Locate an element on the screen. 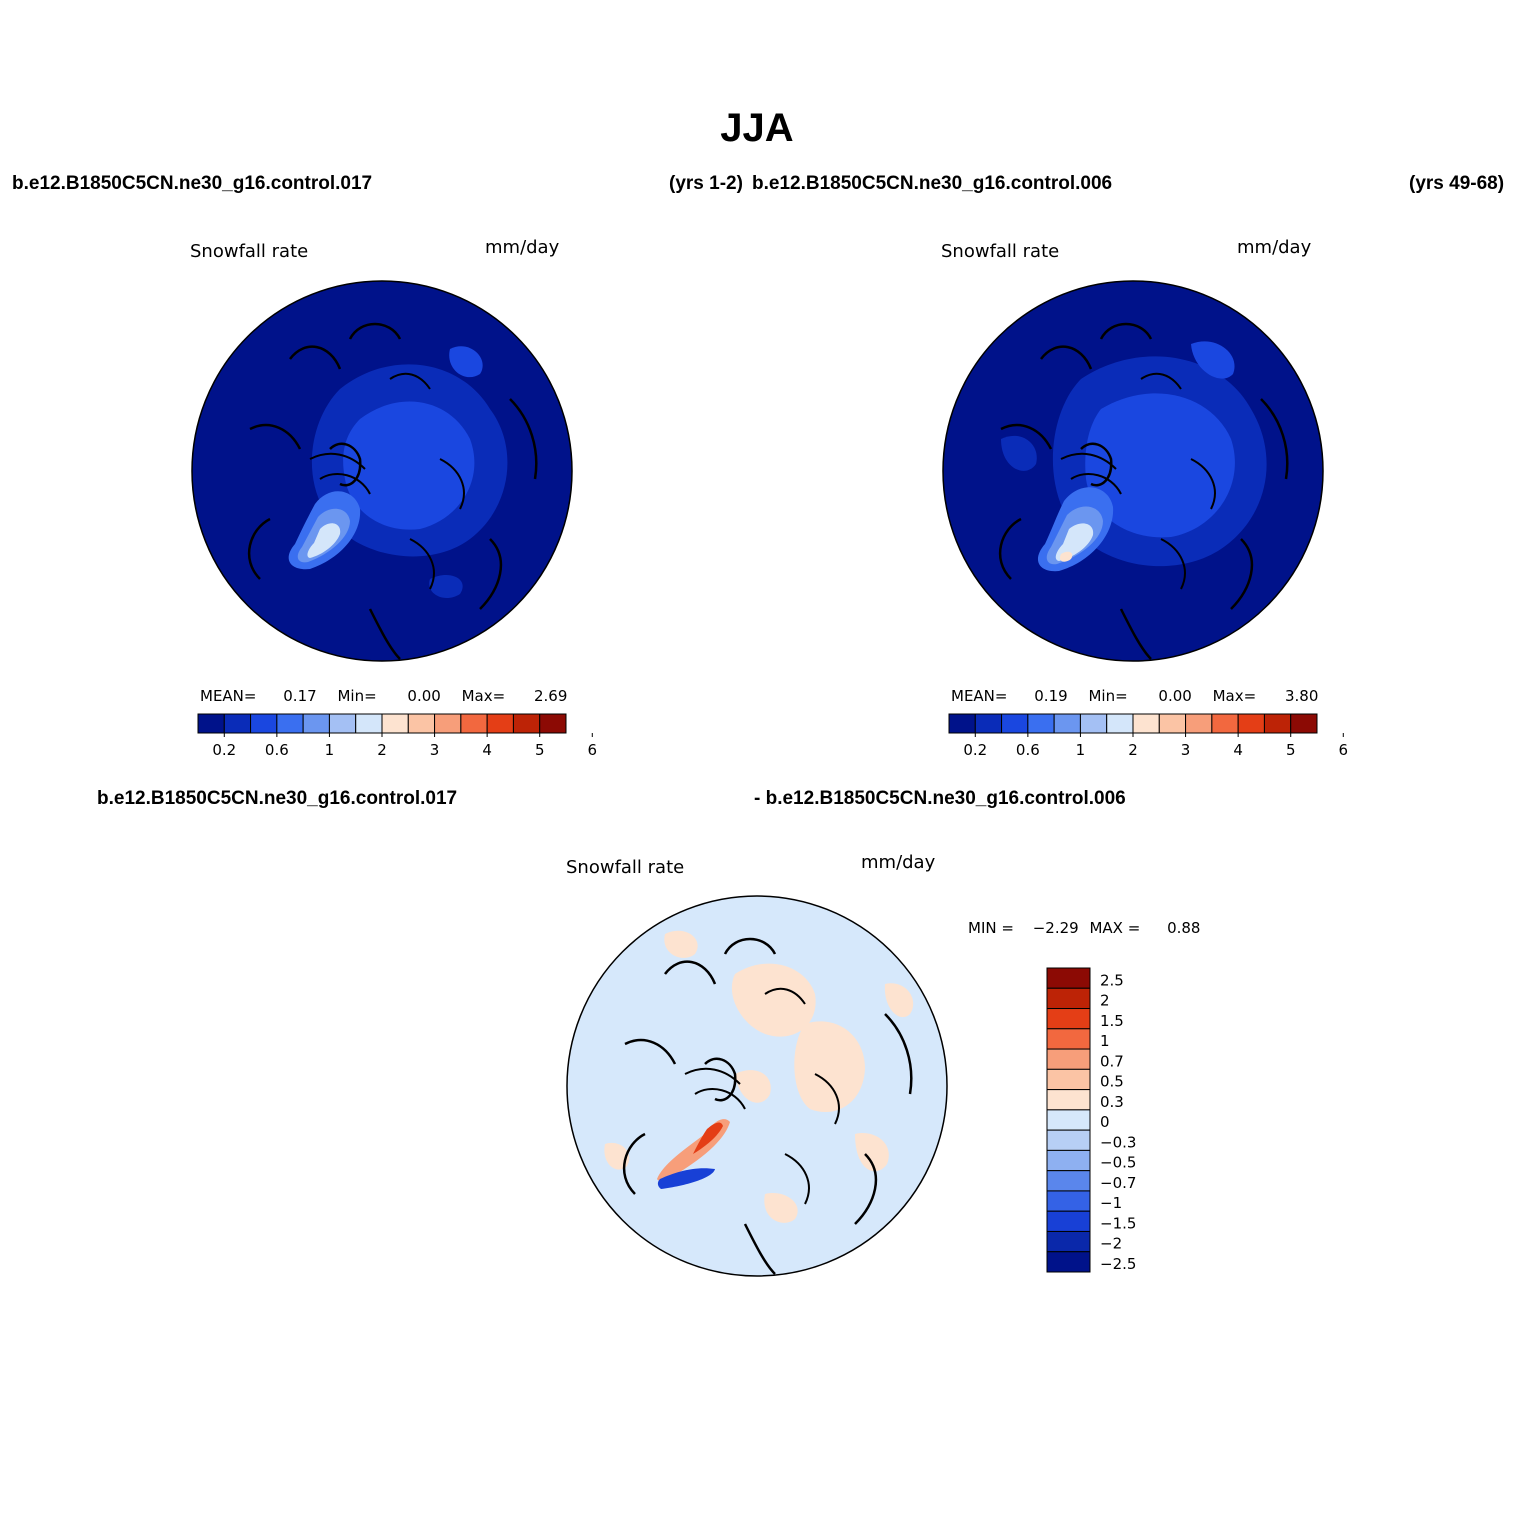 This screenshot has height=1514, width=1514. panel2-colorbar: 0.2 0.6 1 2 3 4 5 6 is located at coordinates (1148, 736).